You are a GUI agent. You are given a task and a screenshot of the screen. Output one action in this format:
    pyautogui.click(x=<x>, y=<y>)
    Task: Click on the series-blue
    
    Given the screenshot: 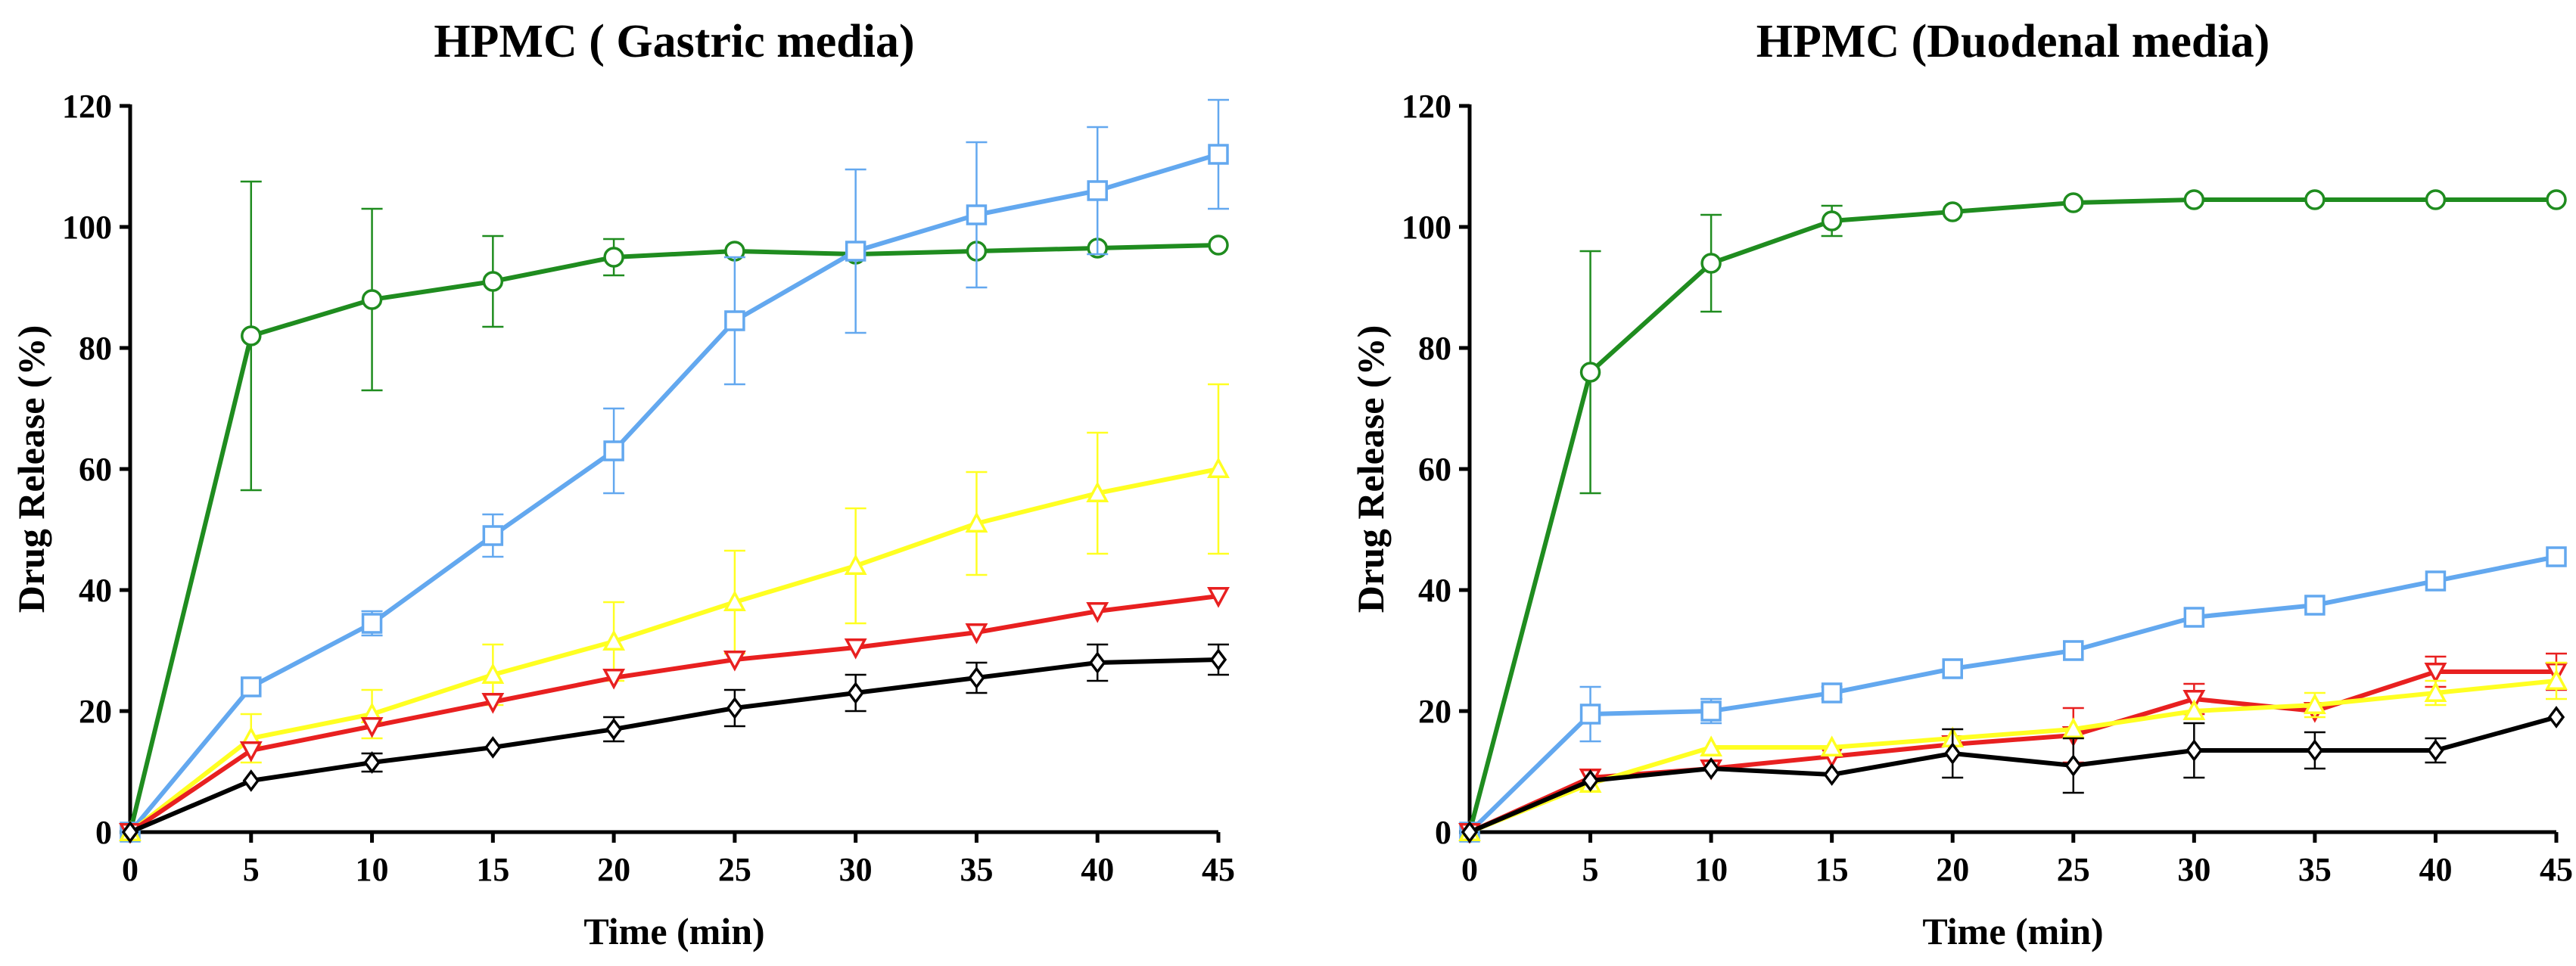 What is the action you would take?
    pyautogui.click(x=2013, y=694)
    